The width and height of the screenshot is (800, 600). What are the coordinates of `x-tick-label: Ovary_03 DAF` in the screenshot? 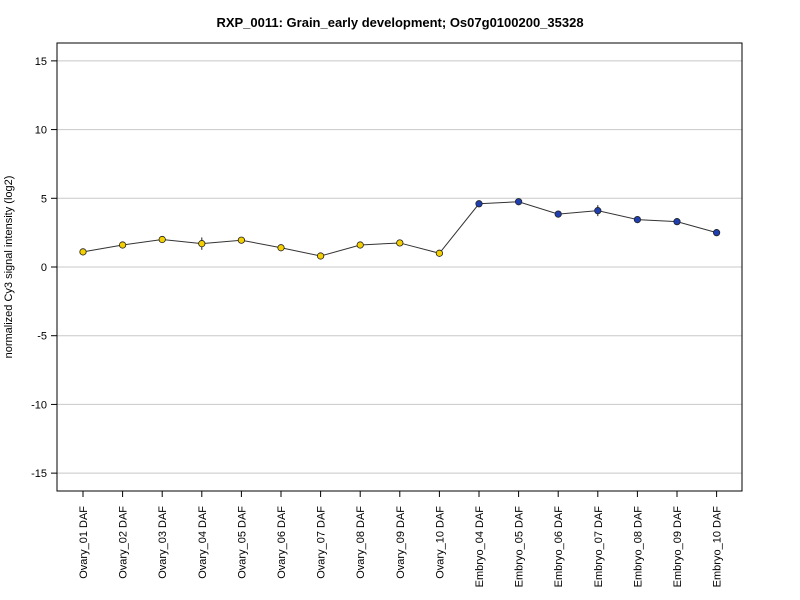 It's located at (163, 542).